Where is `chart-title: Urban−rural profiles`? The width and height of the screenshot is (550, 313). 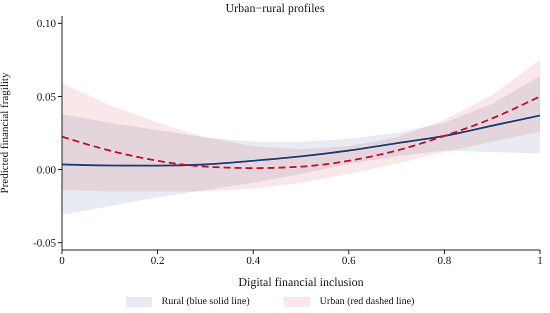
chart-title: Urban−rural profiles is located at coordinates (275, 8).